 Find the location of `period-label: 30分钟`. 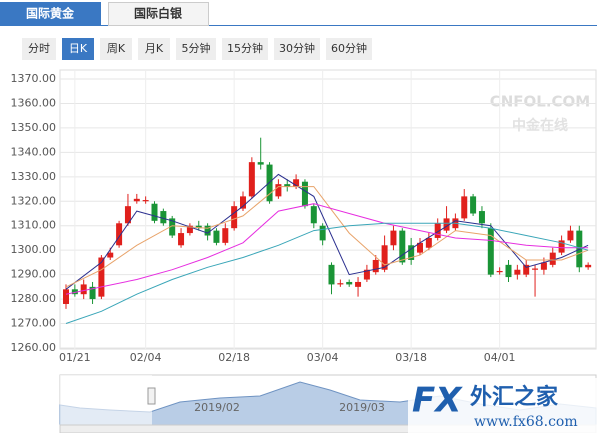

period-label: 30分钟 is located at coordinates (297, 48).